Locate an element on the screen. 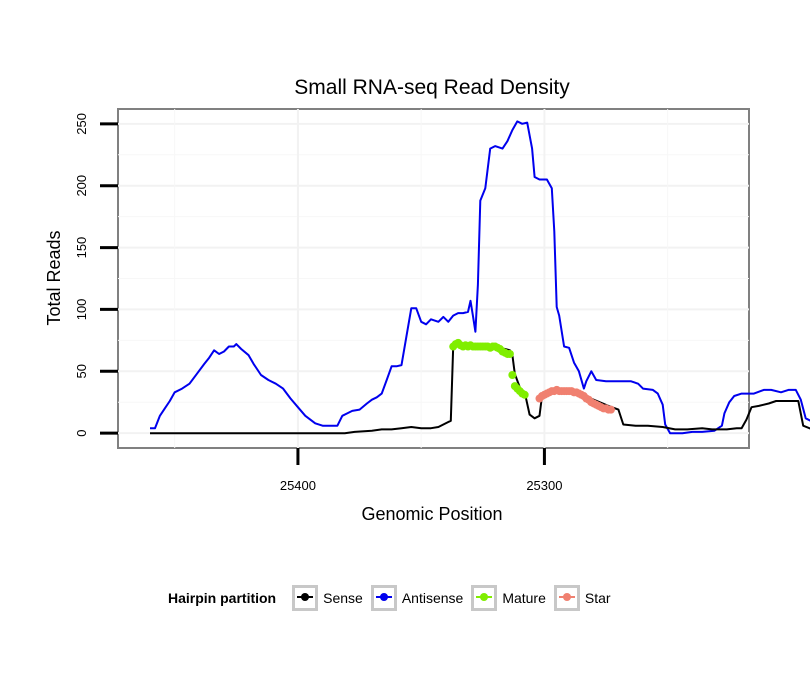 Image resolution: width=810 pixels, height=690 pixels. legend-key-sense is located at coordinates (305, 598).